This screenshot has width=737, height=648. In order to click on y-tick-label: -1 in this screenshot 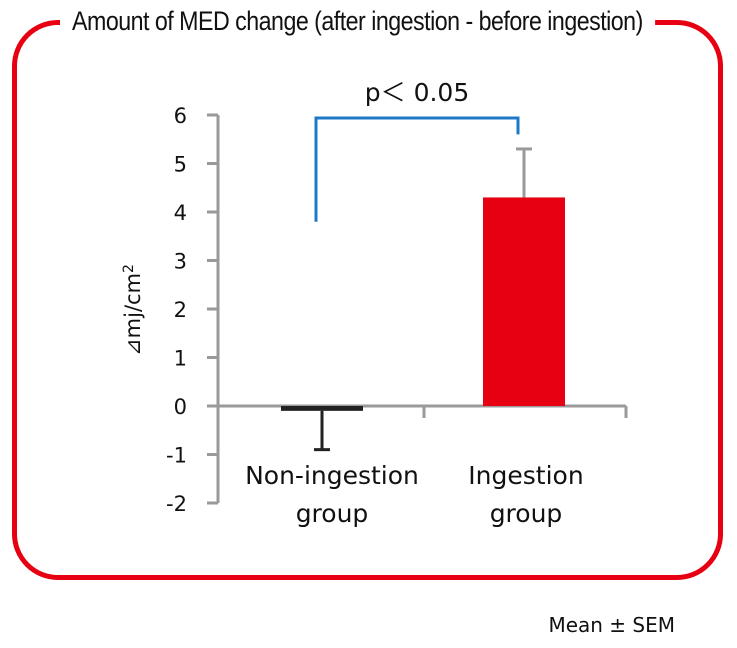, I will do `click(176, 456)`.